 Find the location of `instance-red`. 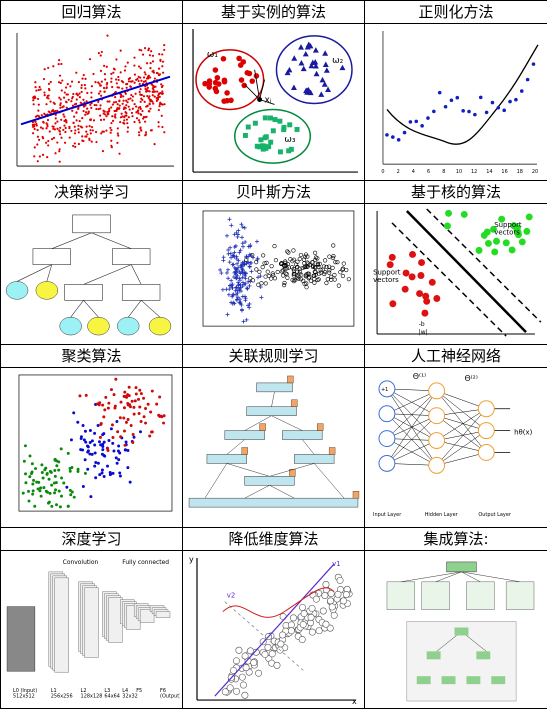

instance-red is located at coordinates (209, 87).